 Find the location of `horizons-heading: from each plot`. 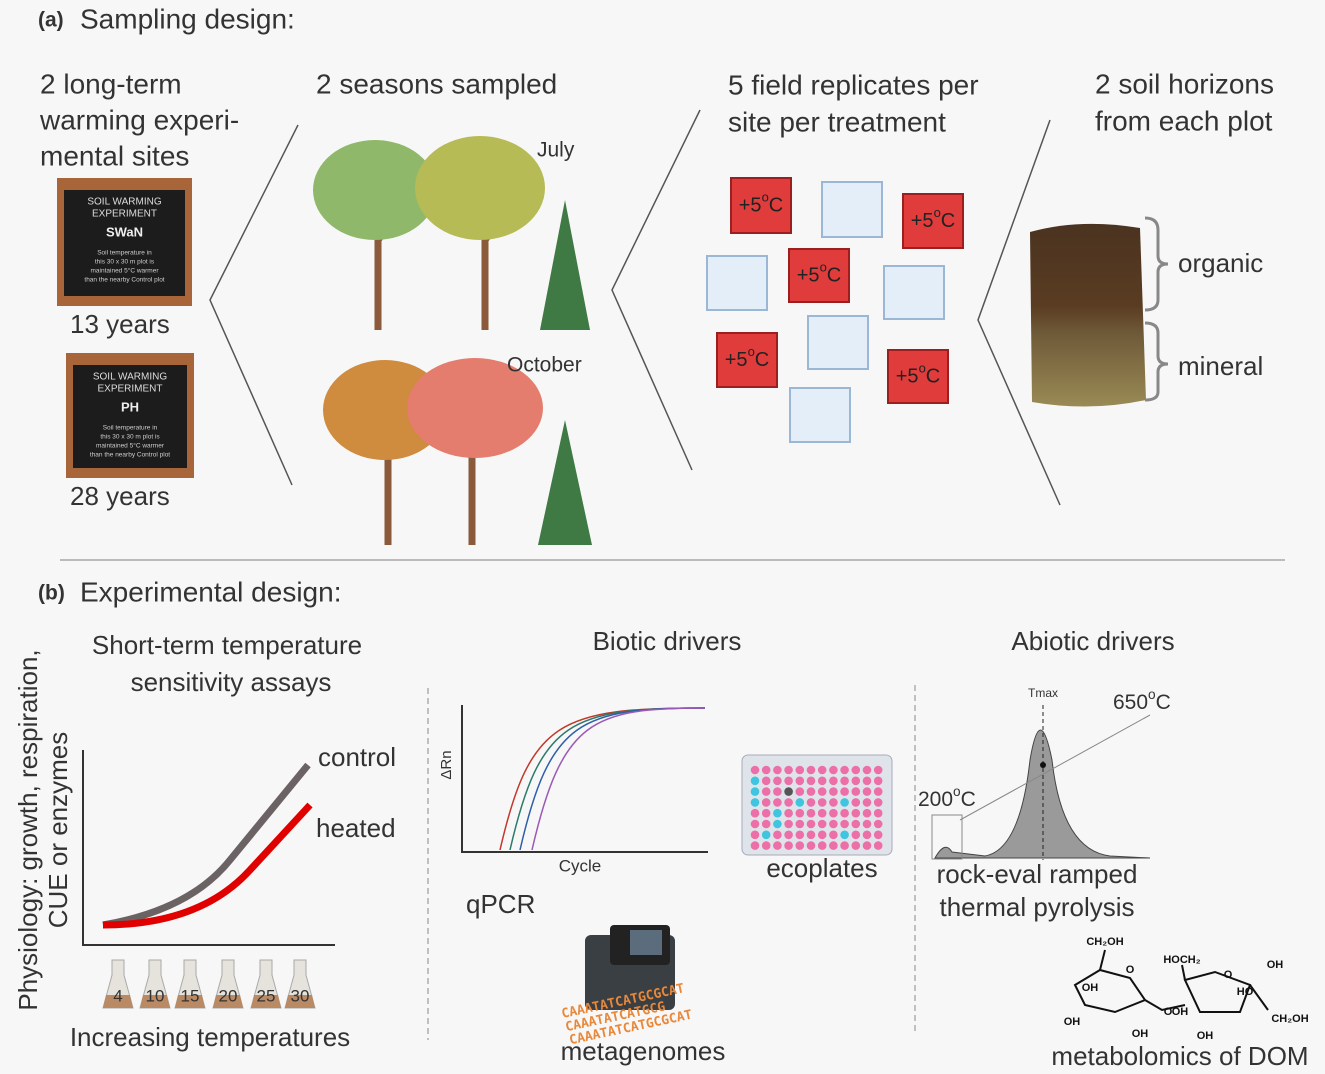

horizons-heading: from each plot is located at coordinates (1184, 120).